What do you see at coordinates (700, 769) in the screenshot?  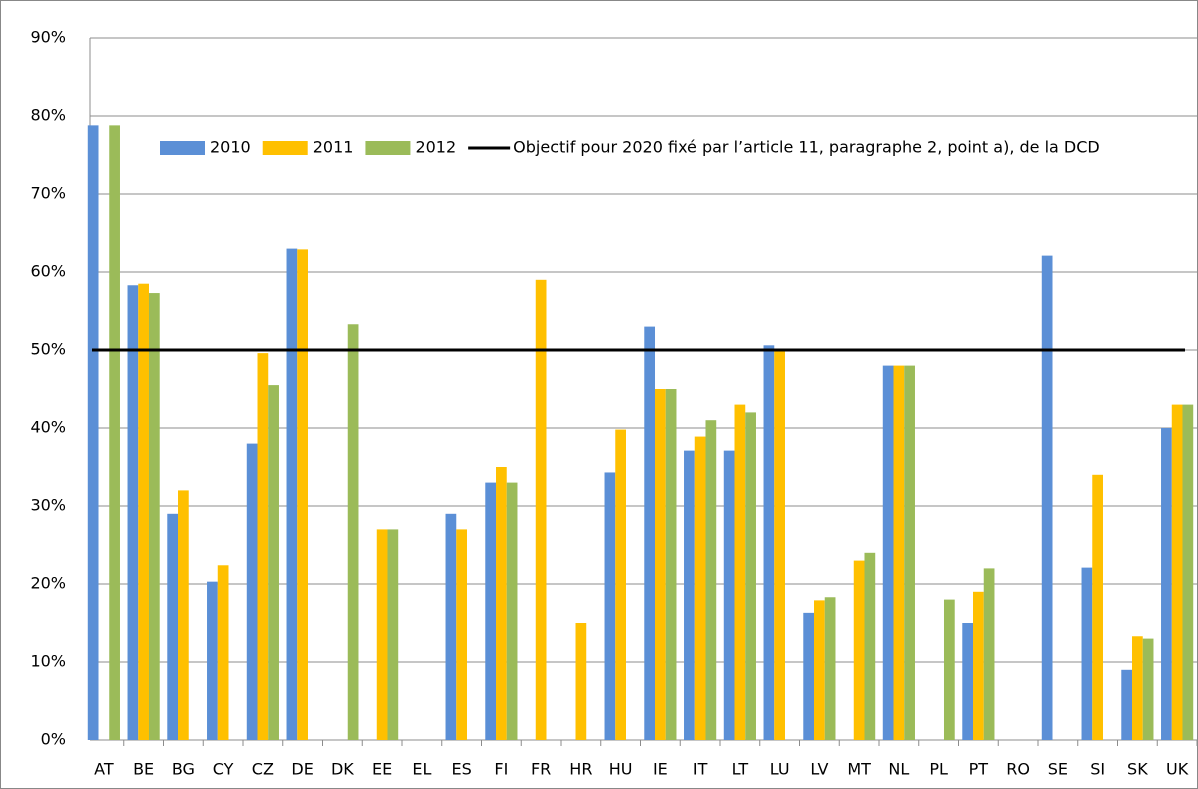 I see `x-tick-label: IT` at bounding box center [700, 769].